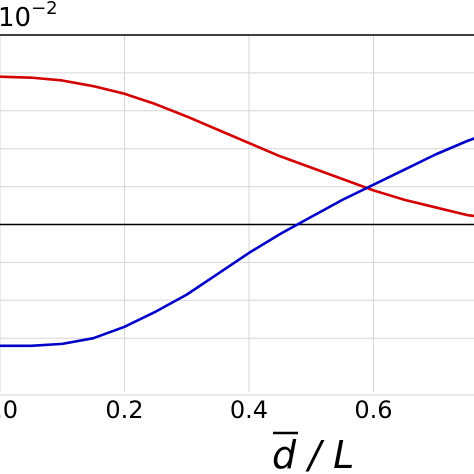  What do you see at coordinates (284, 453) in the screenshot?
I see `x-axis-label-d: d` at bounding box center [284, 453].